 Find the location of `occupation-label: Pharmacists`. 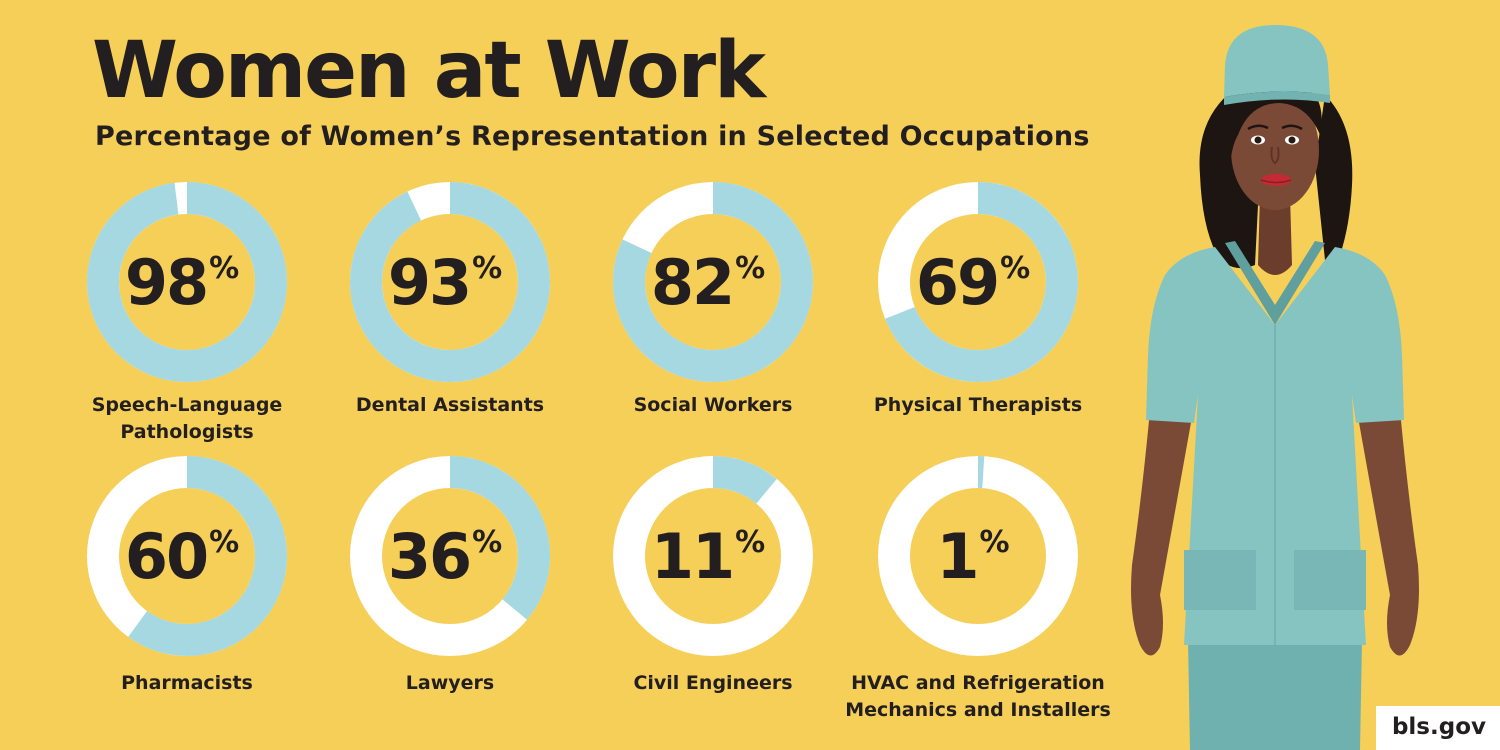

occupation-label: Pharmacists is located at coordinates (187, 683).